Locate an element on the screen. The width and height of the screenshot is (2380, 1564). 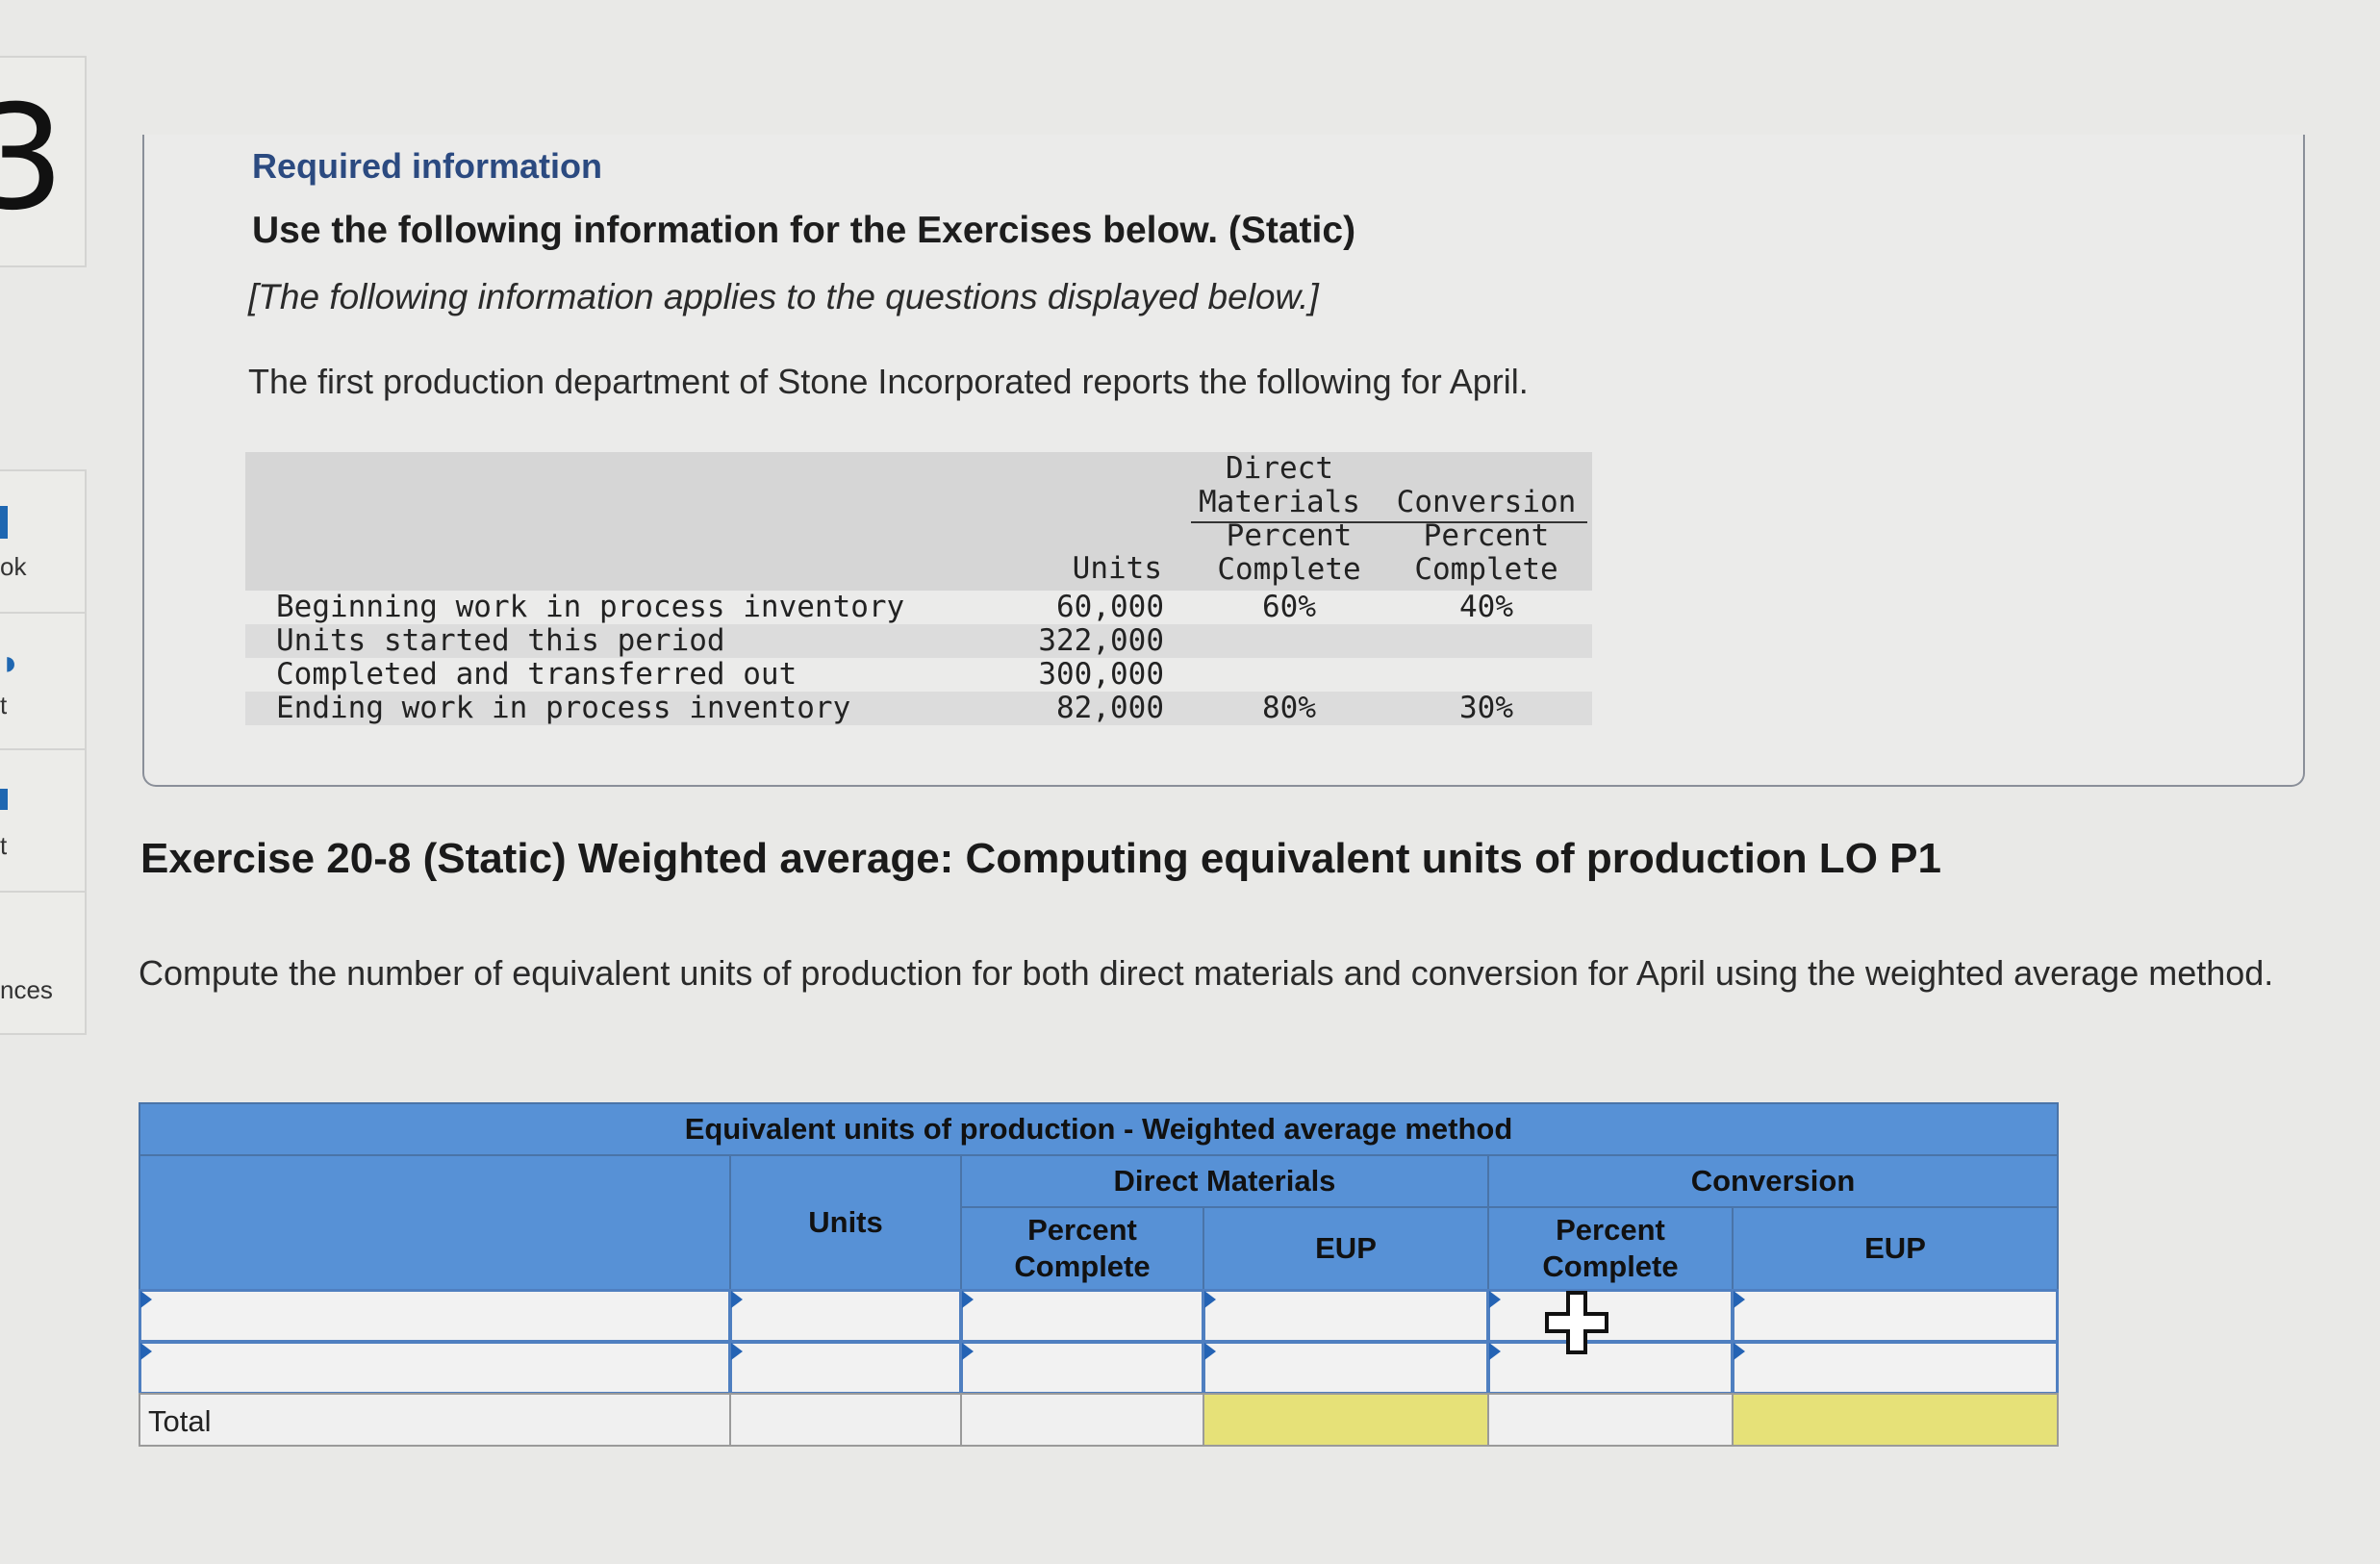
row-conv-percent: 40% is located at coordinates (1486, 607).